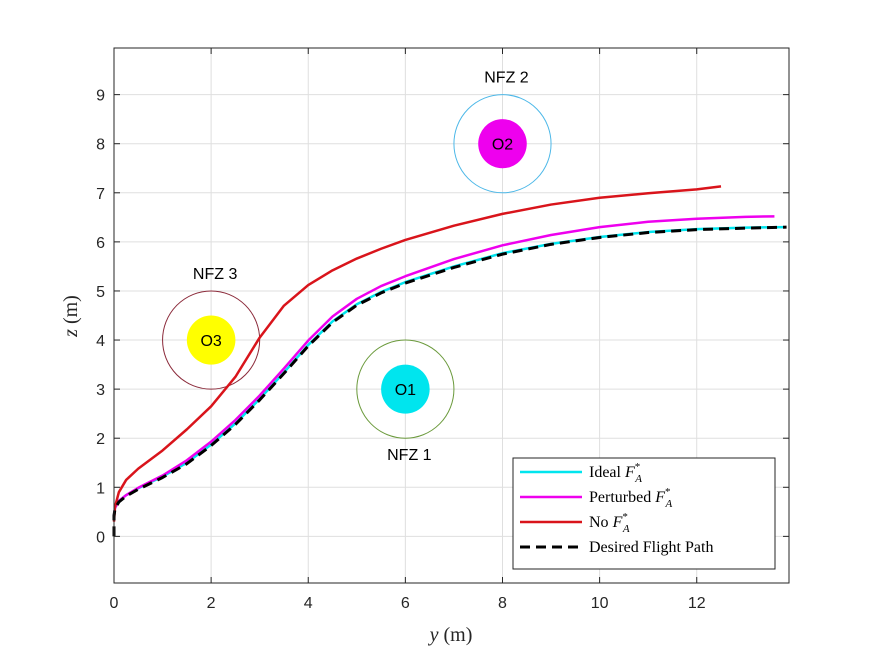 Image resolution: width=875 pixels, height=661 pixels. What do you see at coordinates (100, 390) in the screenshot?
I see `y-tick-label-3: 3` at bounding box center [100, 390].